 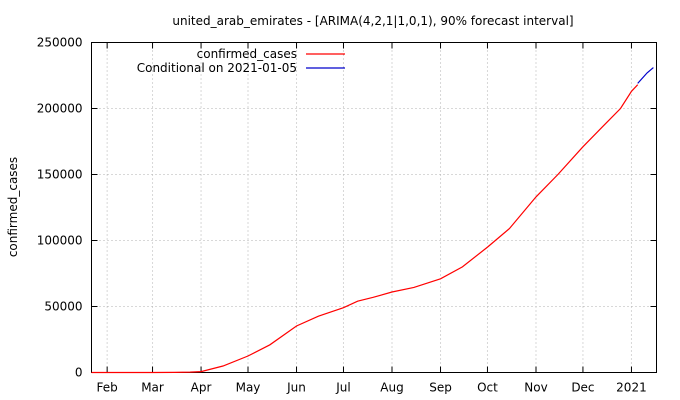 I want to click on y-tick-label: 100000, so click(x=60, y=241).